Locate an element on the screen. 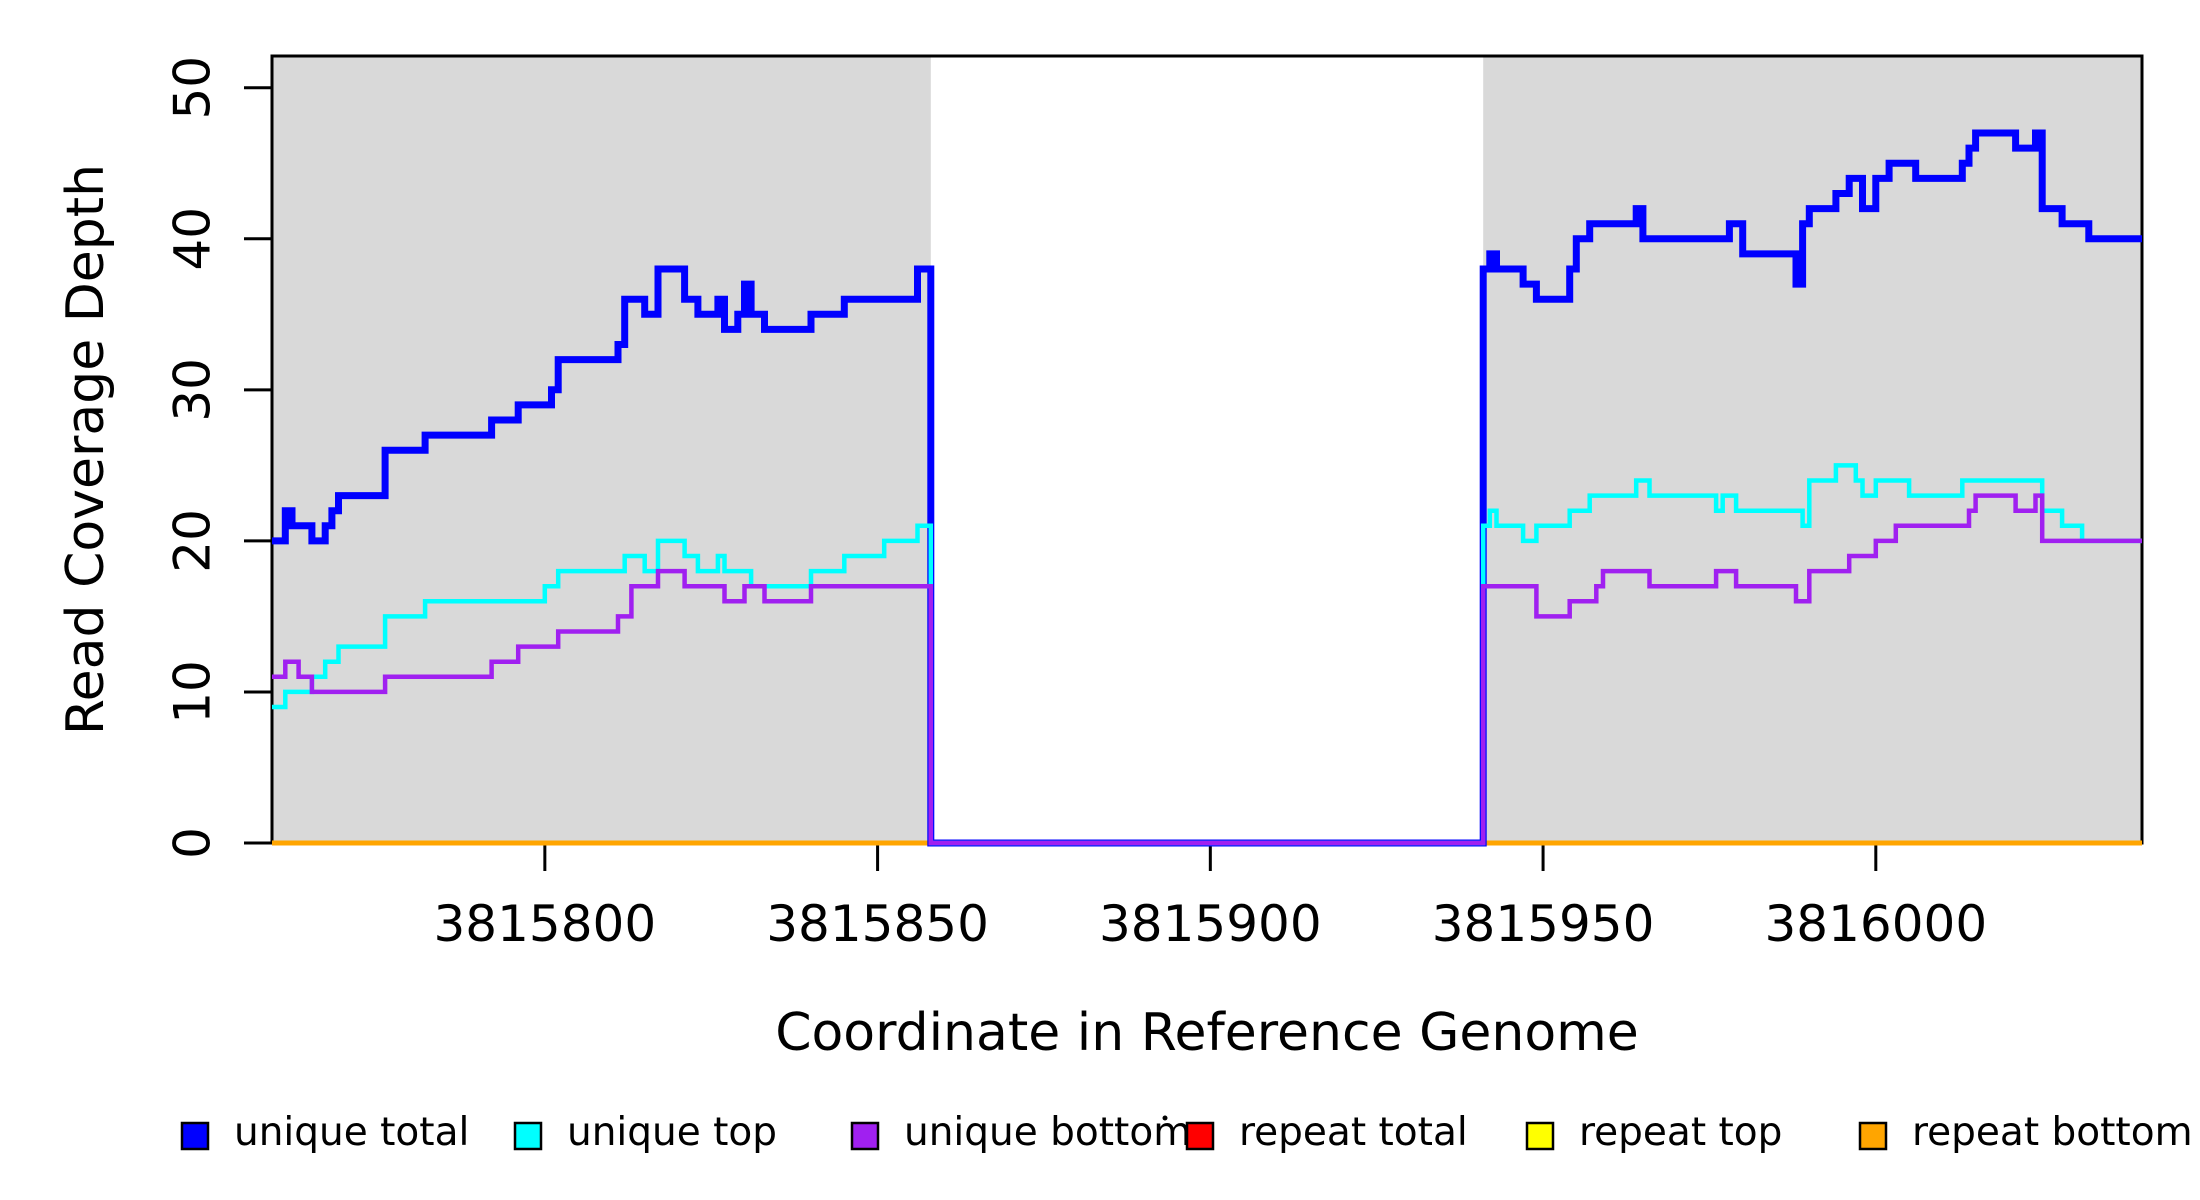  y-tick-label: 20 is located at coordinates (193, 541).